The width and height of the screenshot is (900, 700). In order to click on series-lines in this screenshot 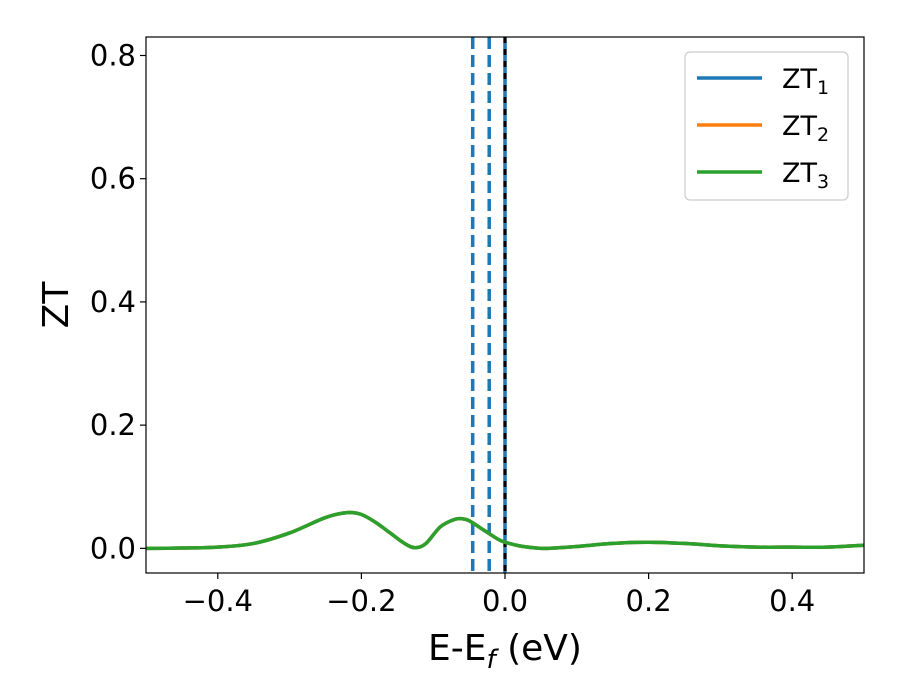, I will do `click(505, 530)`.